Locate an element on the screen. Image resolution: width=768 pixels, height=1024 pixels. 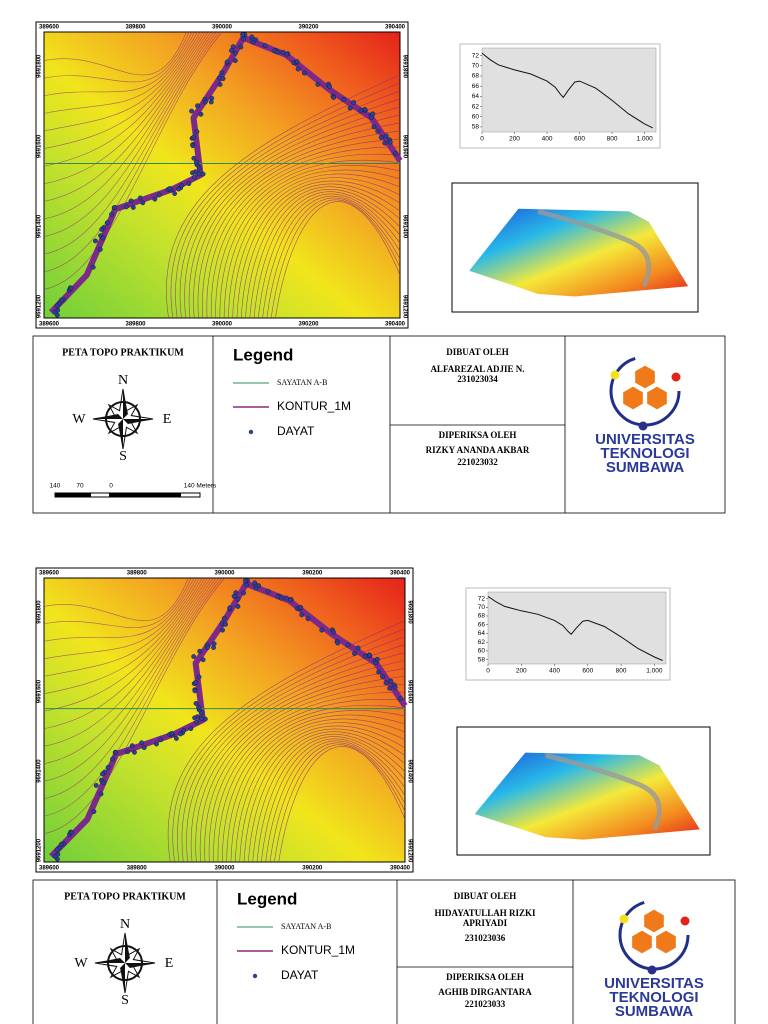
checked-name: AGHIB DIRGANTARA is located at coordinates (485, 992).